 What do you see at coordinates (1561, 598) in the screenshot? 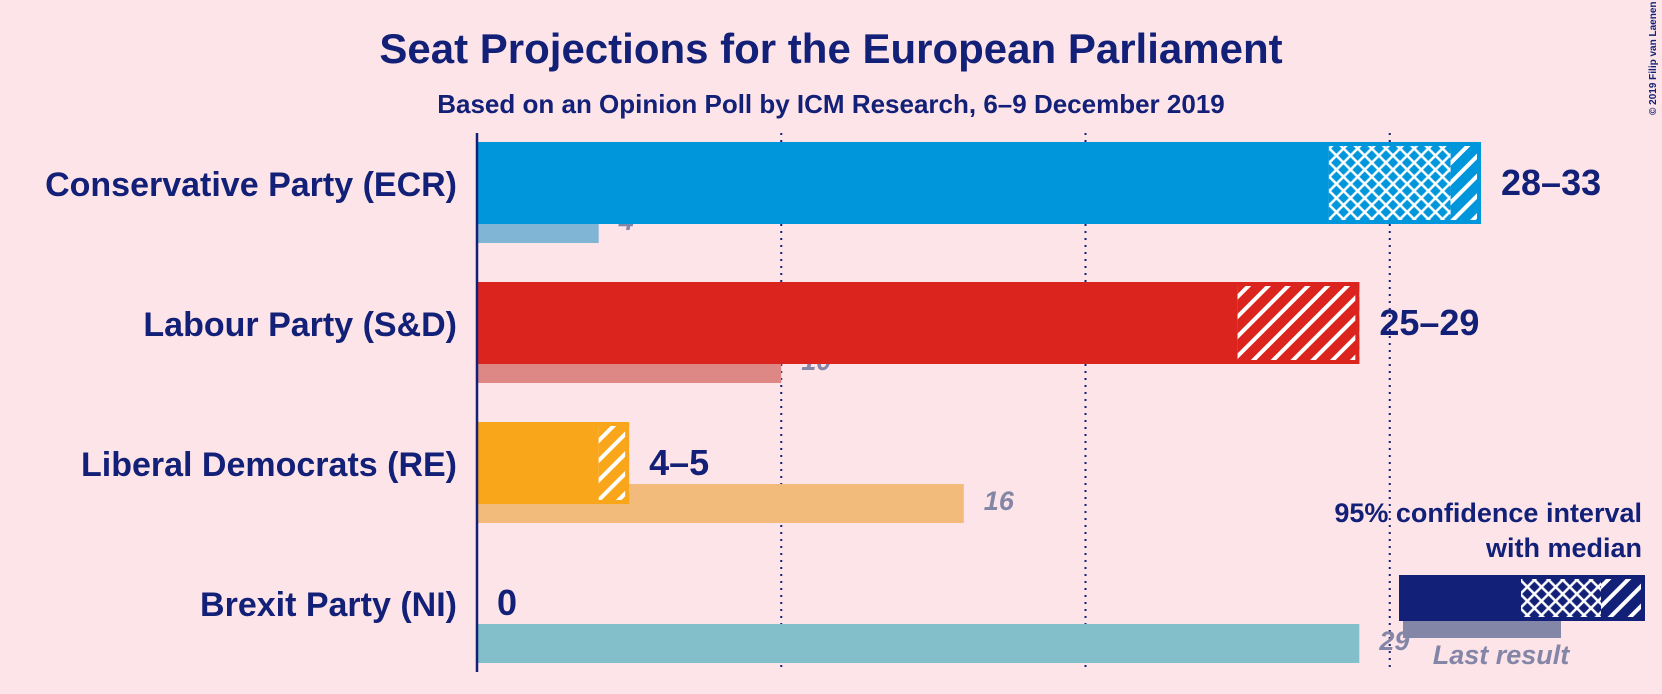
I see `legend-cross` at bounding box center [1561, 598].